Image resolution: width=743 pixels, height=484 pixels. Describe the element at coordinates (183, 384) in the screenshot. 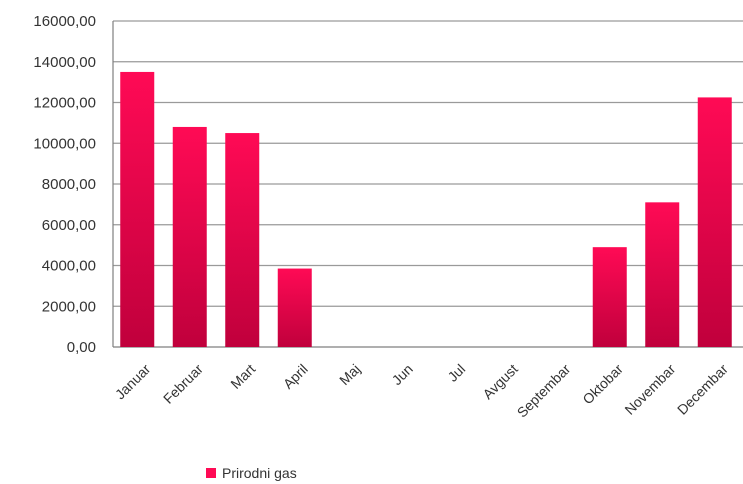

I see `x-tick-label: Februar` at that location.